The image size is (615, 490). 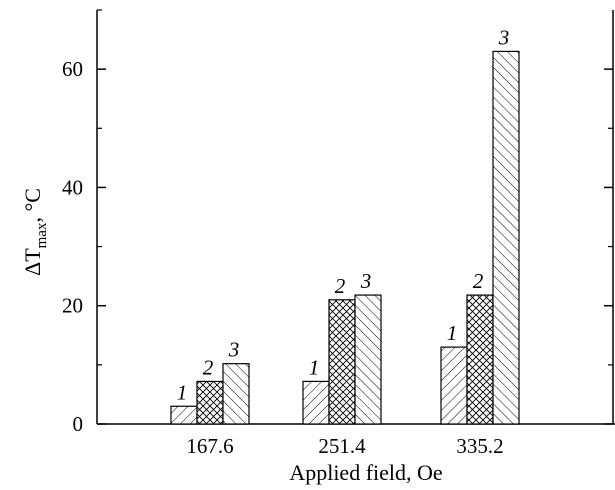 I want to click on x-tick-label: 251.4, so click(x=342, y=446).